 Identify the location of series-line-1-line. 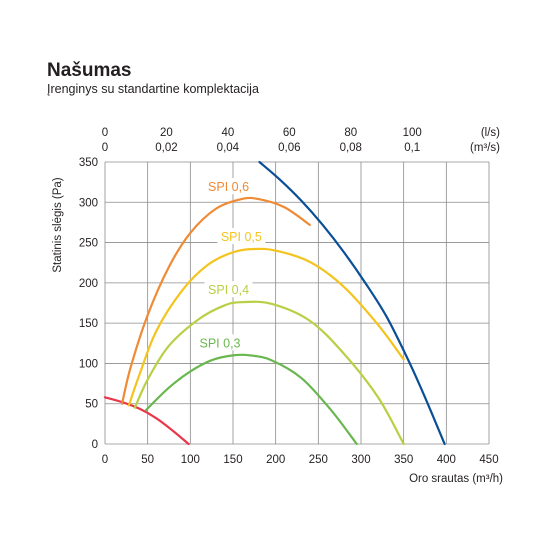
(146, 421).